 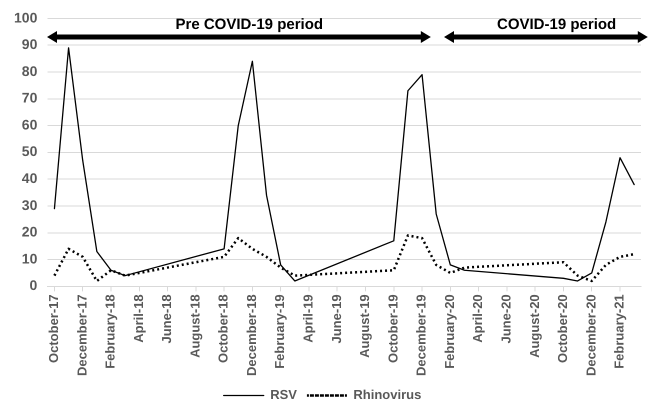 What do you see at coordinates (54, 328) in the screenshot?
I see `x-tick-label: October-17` at bounding box center [54, 328].